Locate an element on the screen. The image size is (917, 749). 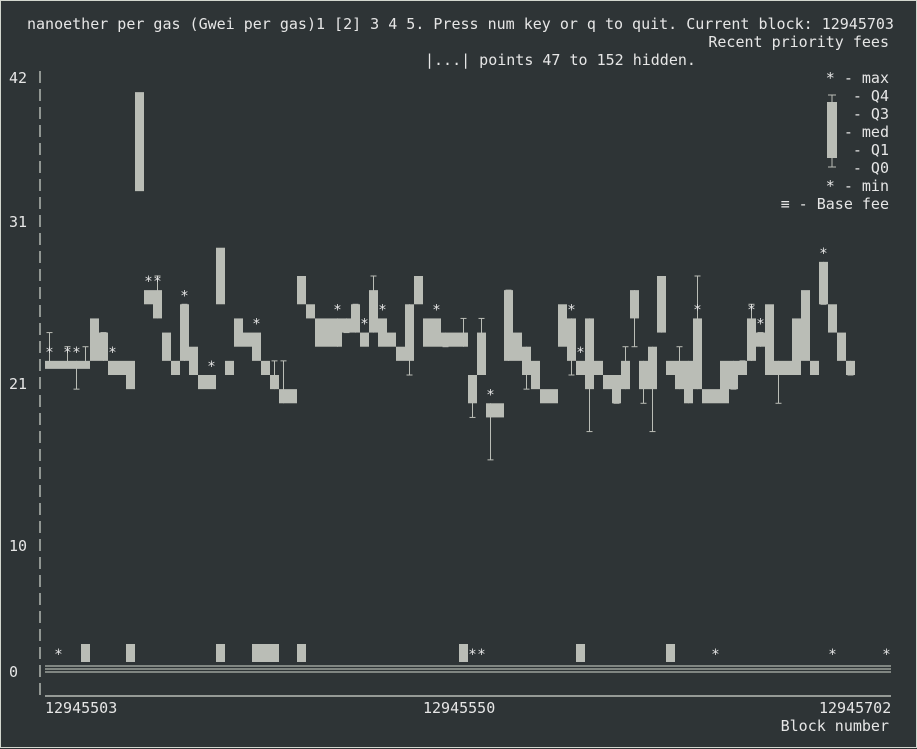
max-marker-49: * is located at coordinates (490, 395).